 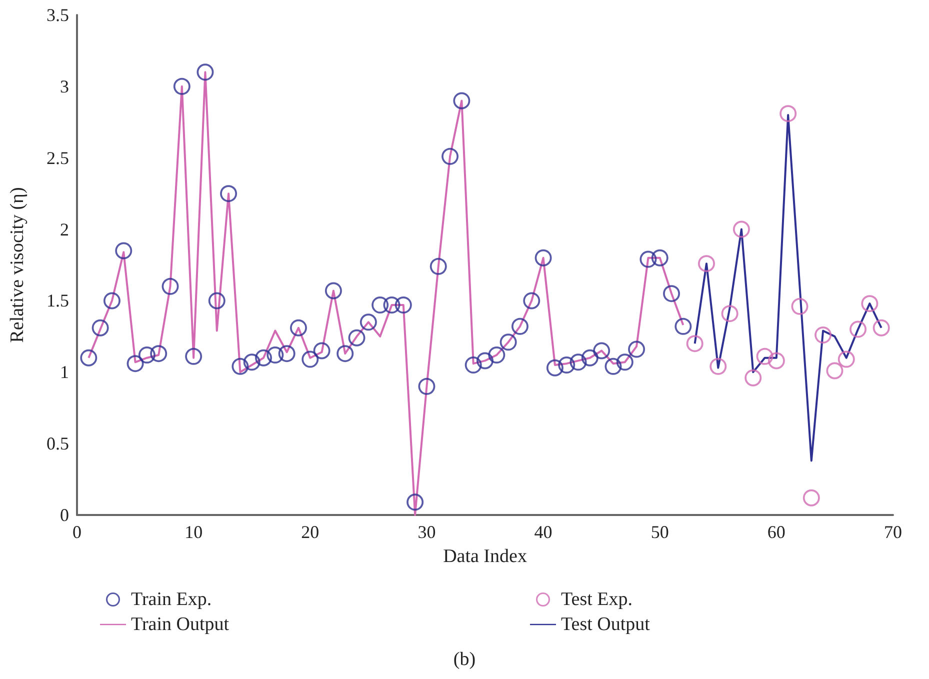 What do you see at coordinates (64, 515) in the screenshot?
I see `y-tick-label: 0` at bounding box center [64, 515].